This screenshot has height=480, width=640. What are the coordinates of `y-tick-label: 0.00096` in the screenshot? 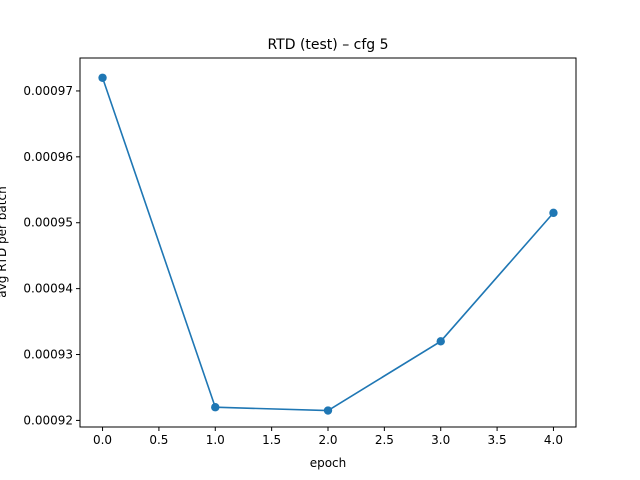 It's located at (48, 157).